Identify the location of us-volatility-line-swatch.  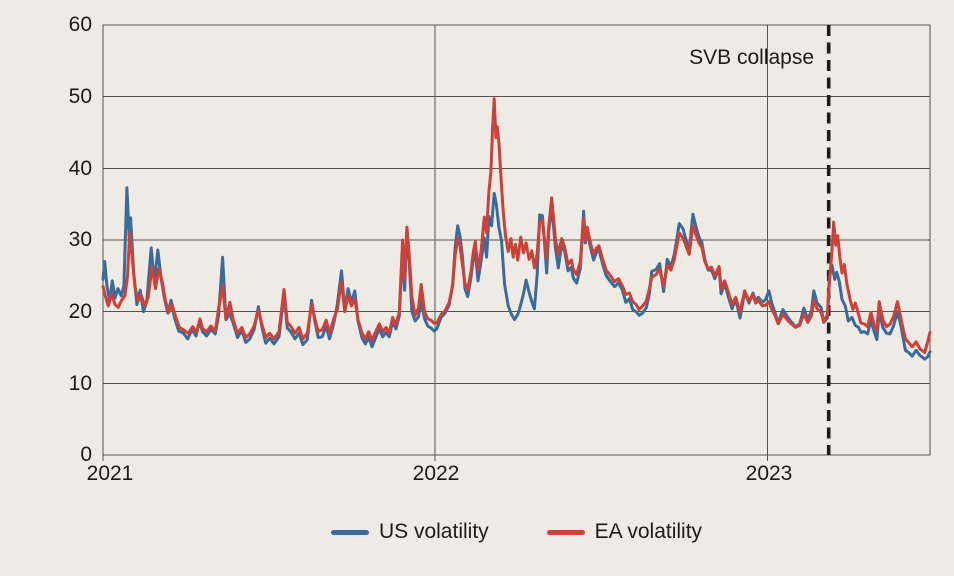
(349, 532).